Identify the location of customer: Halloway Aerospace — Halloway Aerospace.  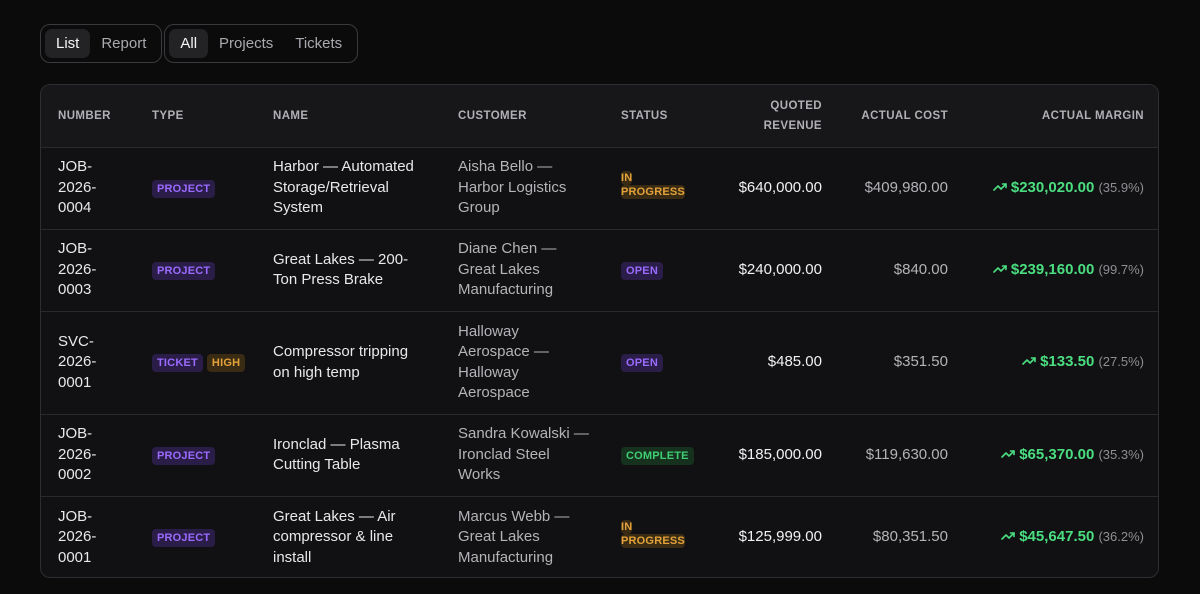
(539, 362).